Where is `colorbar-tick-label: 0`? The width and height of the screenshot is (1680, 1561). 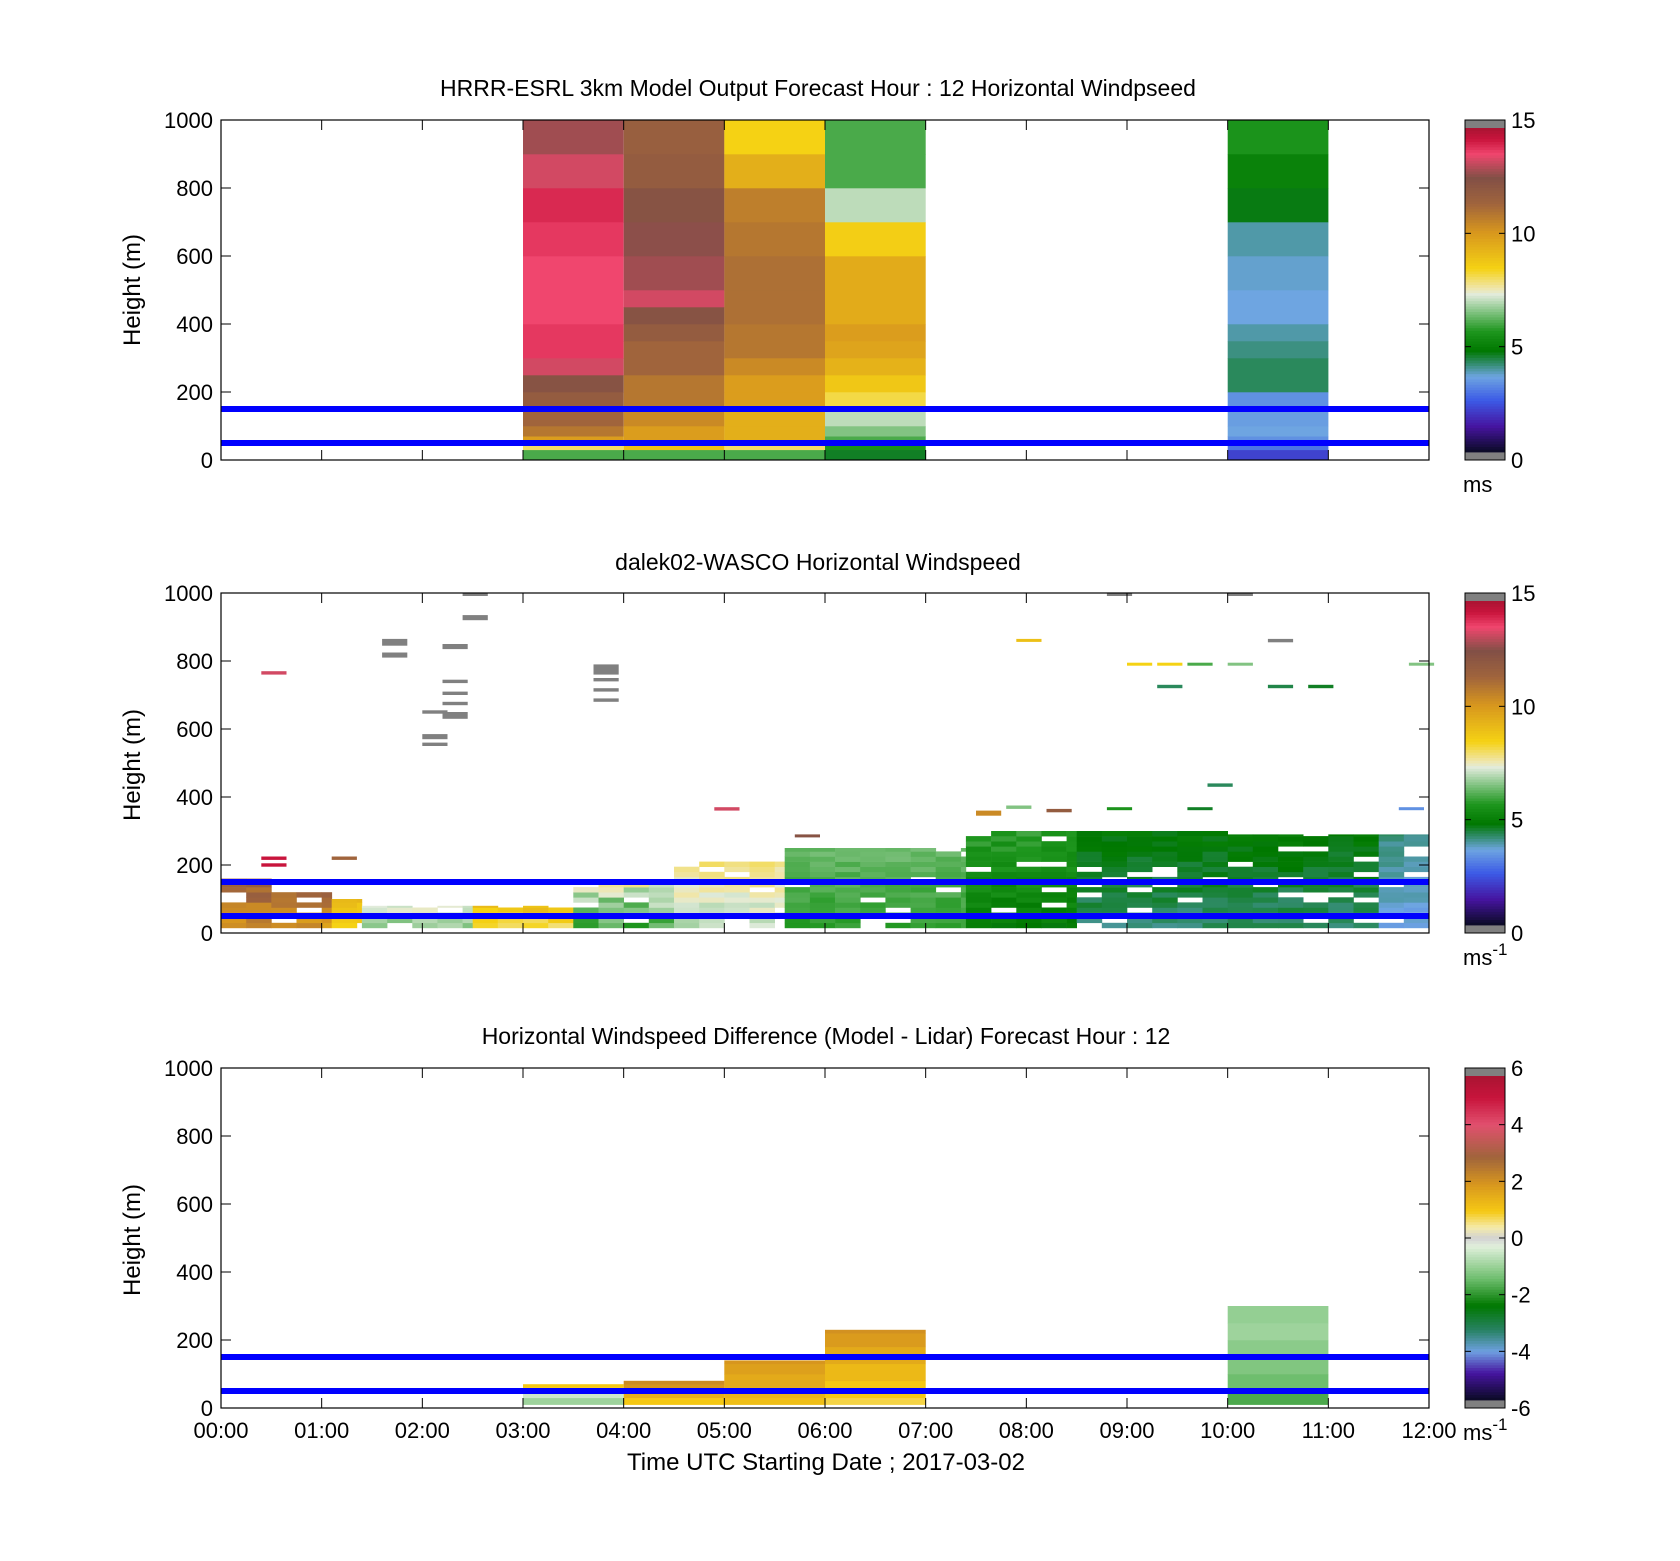 colorbar-tick-label: 0 is located at coordinates (1517, 460).